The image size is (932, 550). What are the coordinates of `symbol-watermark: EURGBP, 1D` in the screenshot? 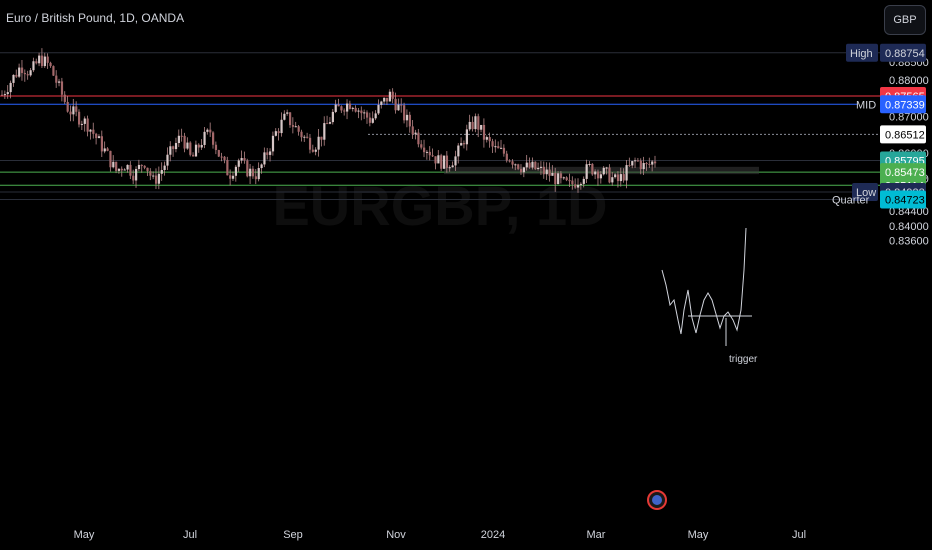 It's located at (439, 205).